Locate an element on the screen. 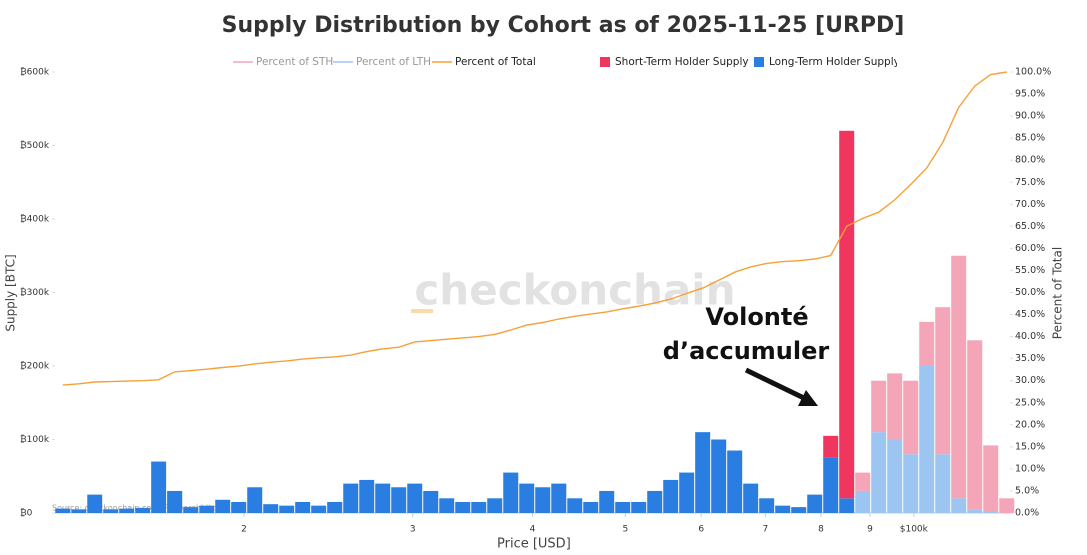 The height and width of the screenshot is (555, 1087). y2-tick-label: 20.0% is located at coordinates (1030, 424).